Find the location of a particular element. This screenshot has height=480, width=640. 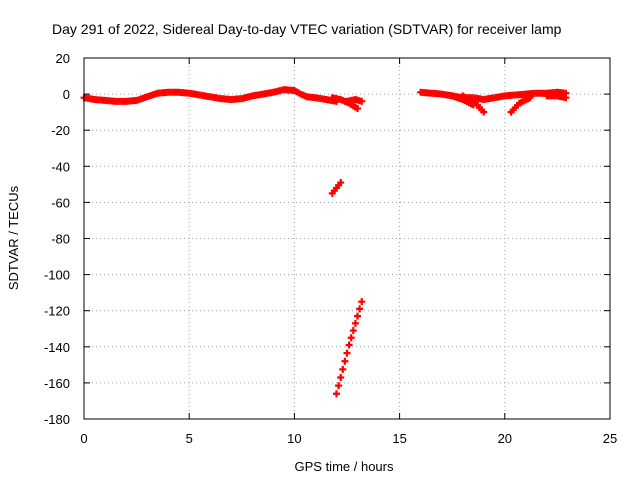

y-axis-label: SDTVAR / TECUs is located at coordinates (13, 237).